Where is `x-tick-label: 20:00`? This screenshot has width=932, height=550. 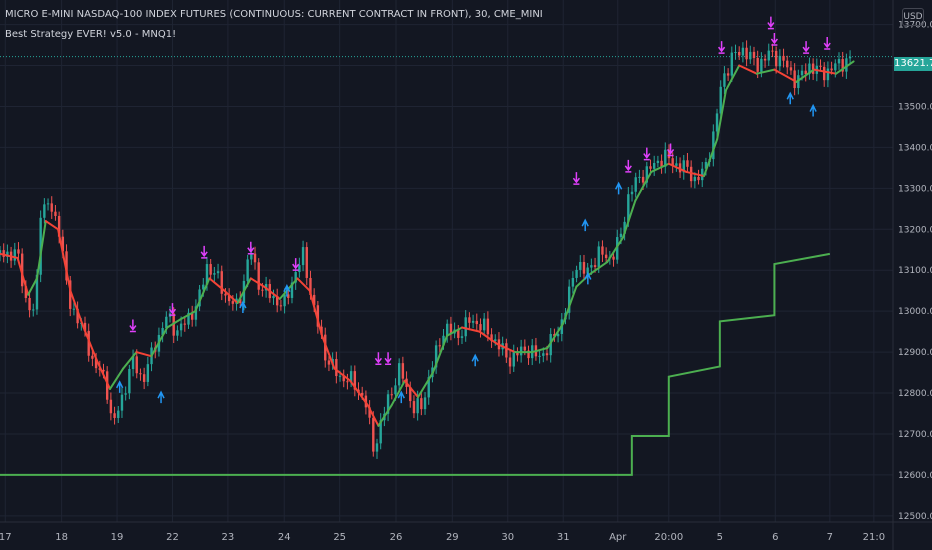
x-tick-label: 20:00 is located at coordinates (668, 537).